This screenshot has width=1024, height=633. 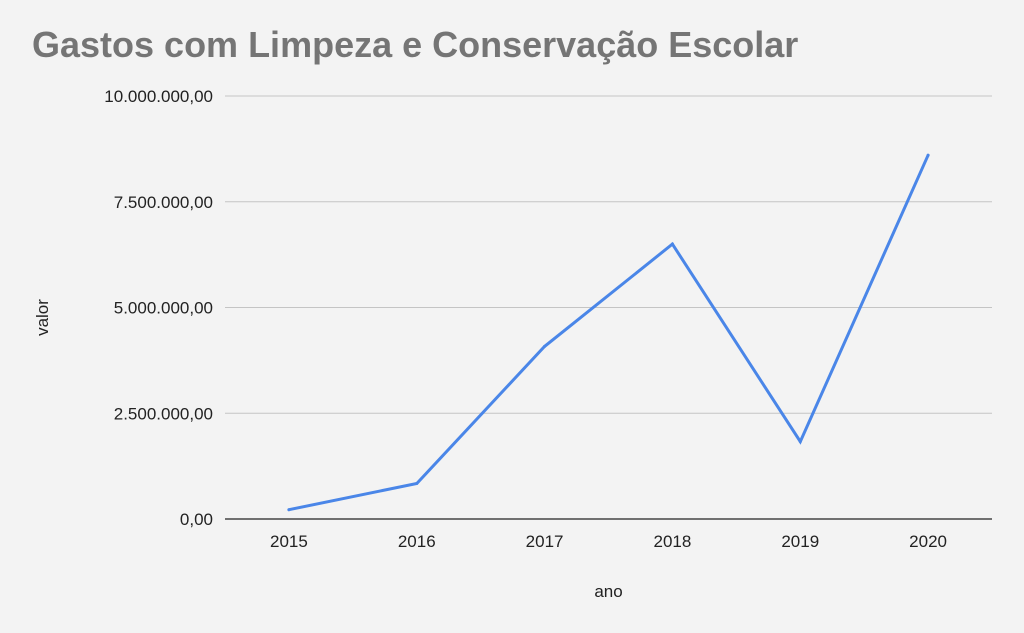 What do you see at coordinates (289, 541) in the screenshot?
I see `x-tick-label: 2015` at bounding box center [289, 541].